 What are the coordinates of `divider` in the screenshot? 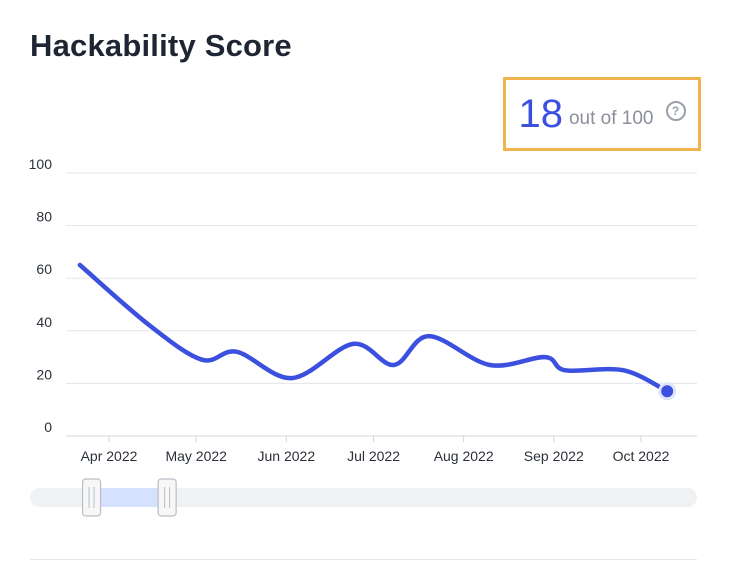 It's located at (363, 559).